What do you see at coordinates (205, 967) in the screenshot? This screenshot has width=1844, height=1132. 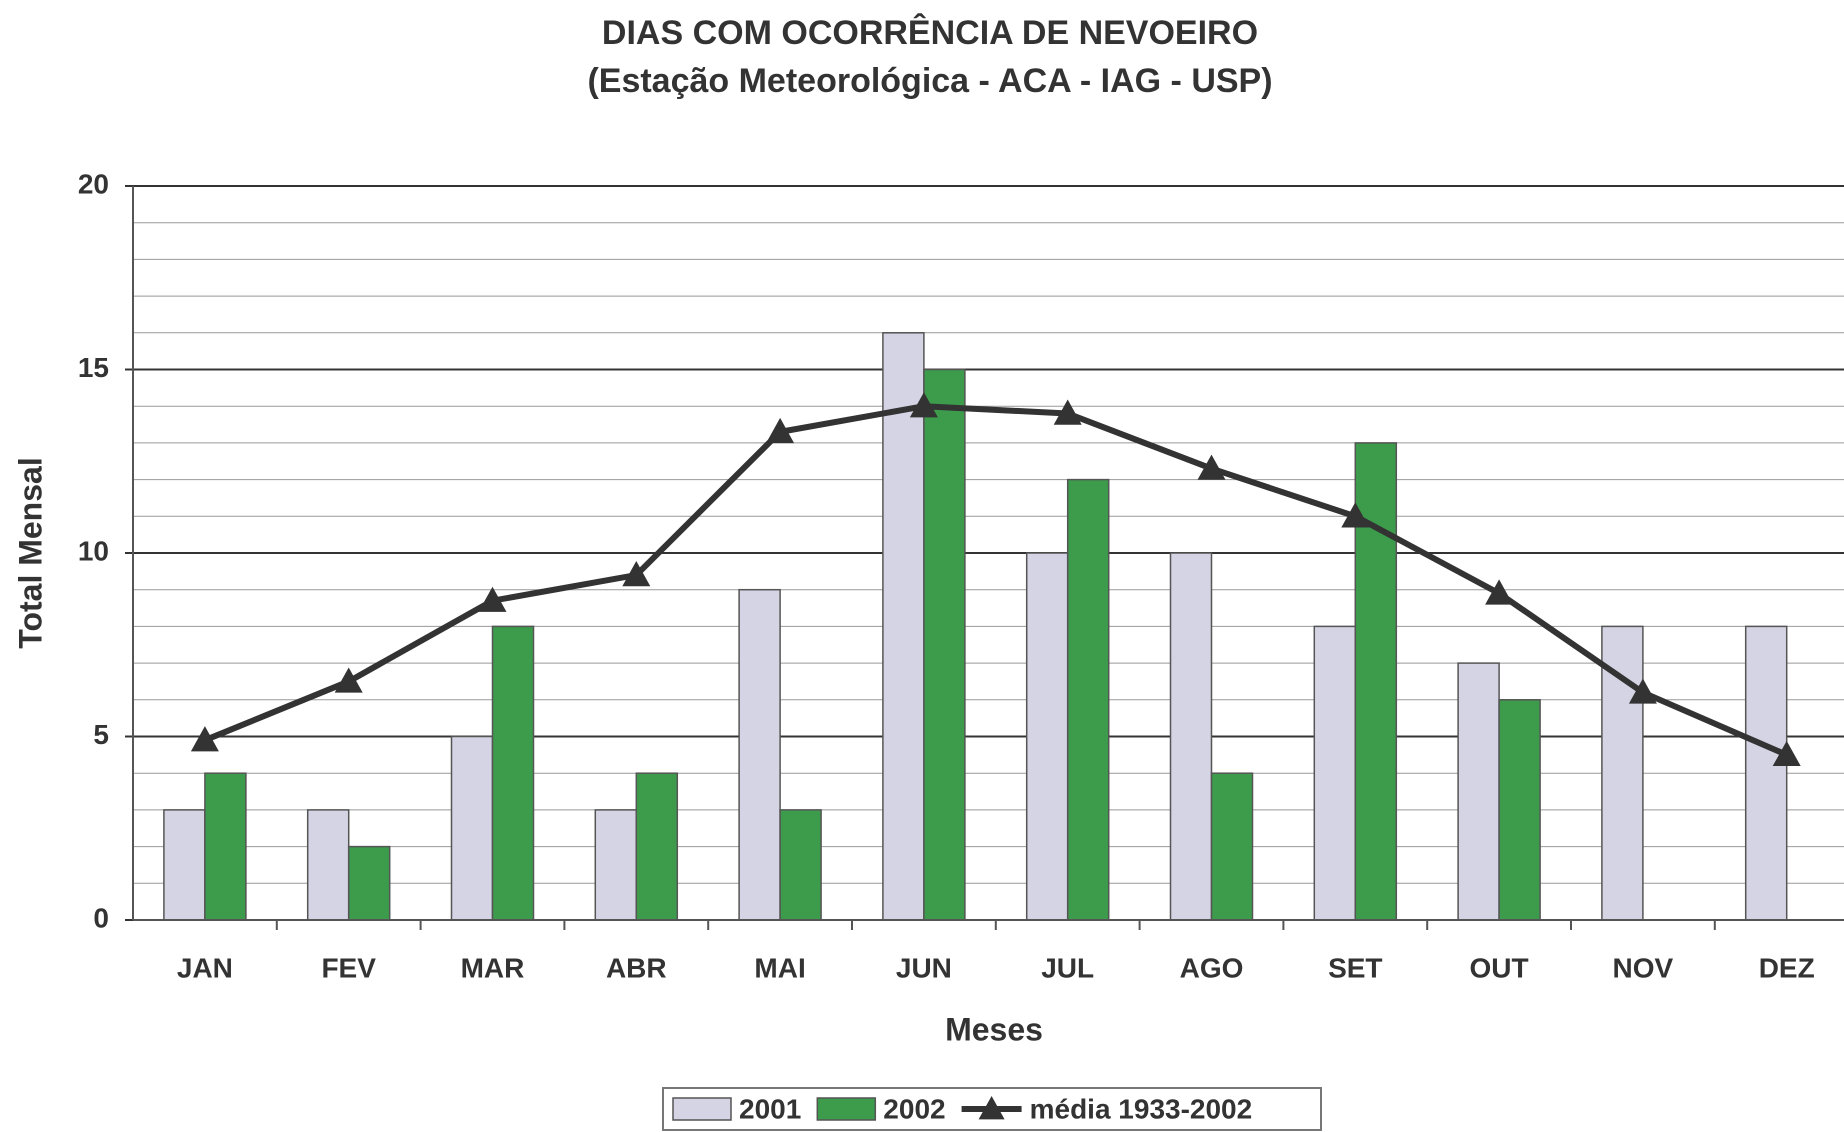 I see `x-tick-label: JAN` at bounding box center [205, 967].